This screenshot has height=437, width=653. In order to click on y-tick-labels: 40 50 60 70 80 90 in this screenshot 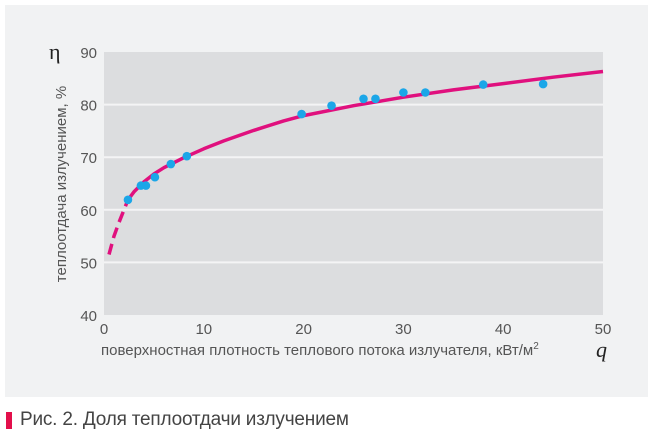, I will do `click(88, 185)`.